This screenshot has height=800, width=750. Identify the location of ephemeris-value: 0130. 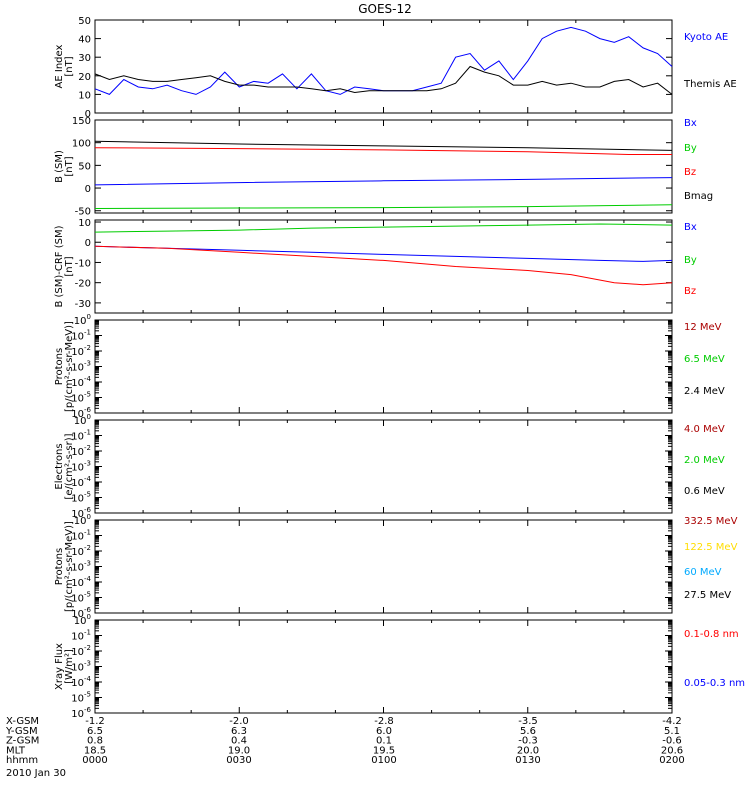
(527, 760).